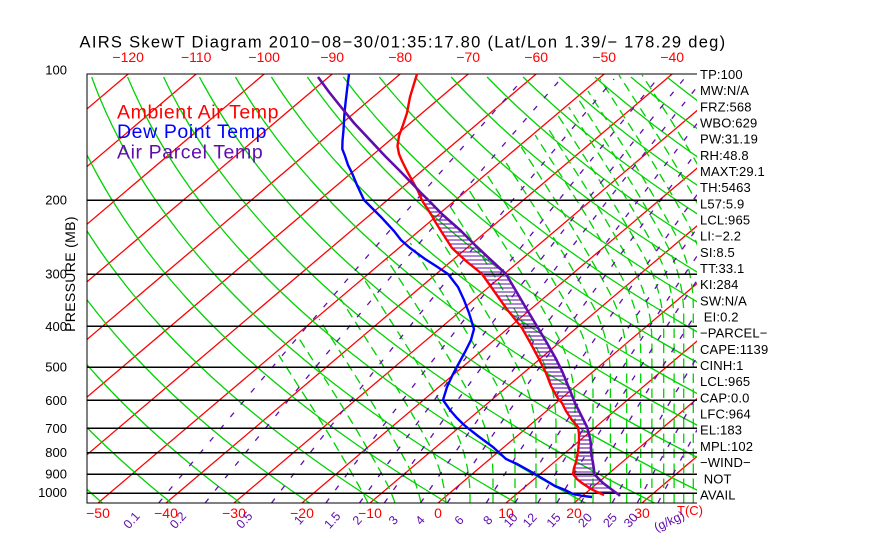 The width and height of the screenshot is (870, 560). I want to click on svg-text: EL:183, so click(721, 430).